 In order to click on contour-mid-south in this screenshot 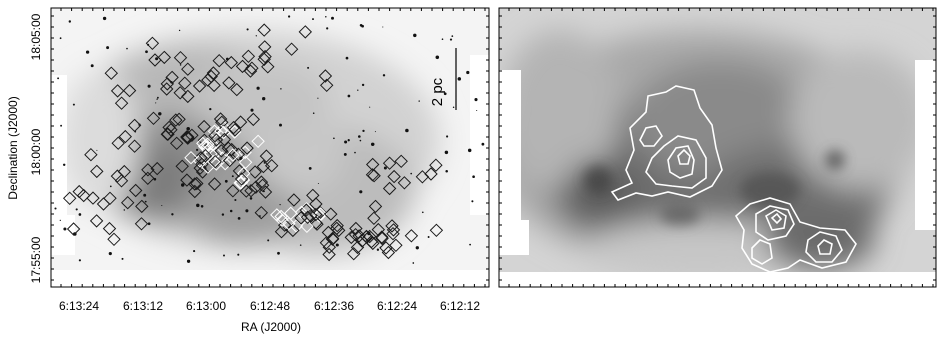, I will do `click(775, 223)`.